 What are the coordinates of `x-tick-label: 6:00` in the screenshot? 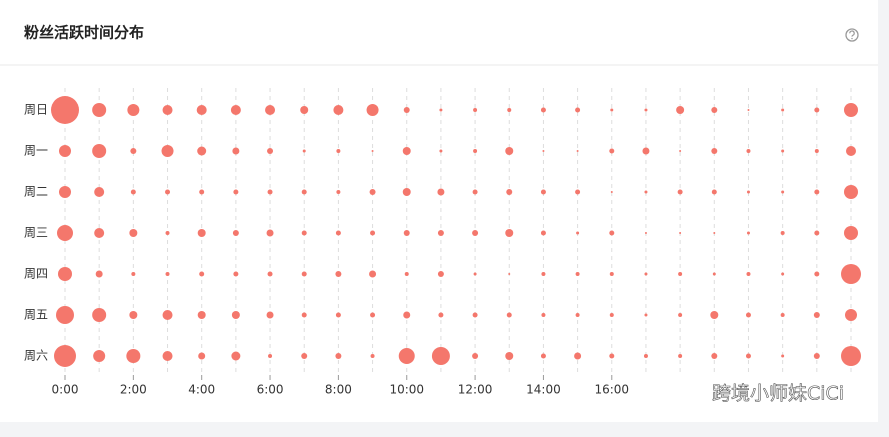 It's located at (270, 390).